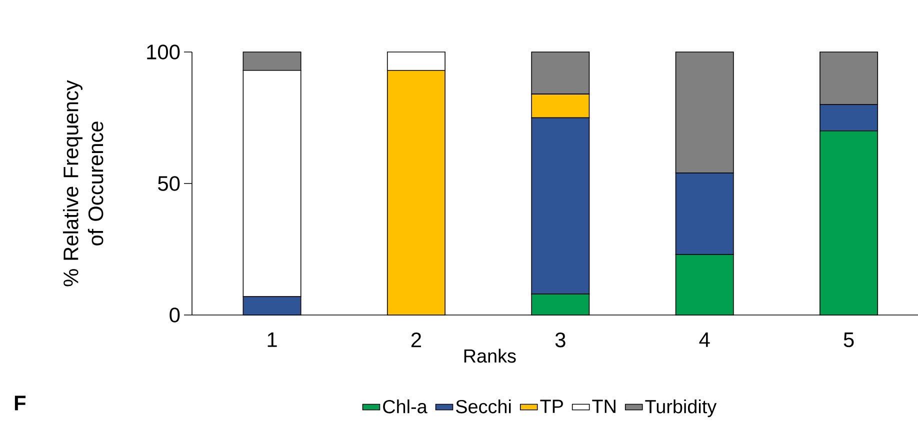 This screenshot has height=421, width=918. Describe the element at coordinates (483, 406) in the screenshot. I see `legend-label: Secchi` at that location.